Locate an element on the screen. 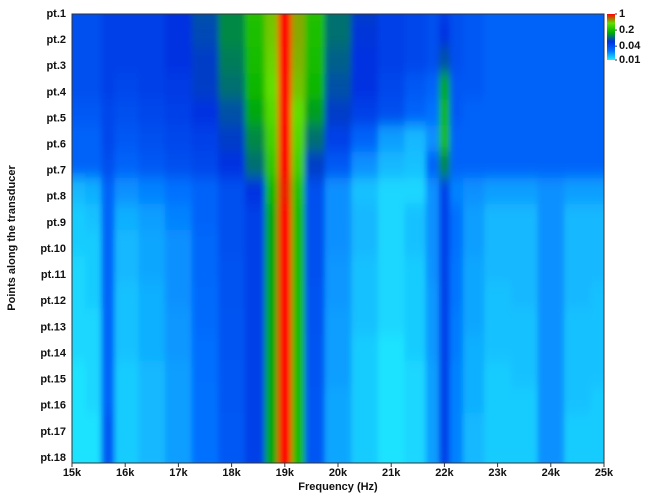 Image resolution: width=649 pixels, height=502 pixels. x-tick-label: 16k is located at coordinates (125, 473).